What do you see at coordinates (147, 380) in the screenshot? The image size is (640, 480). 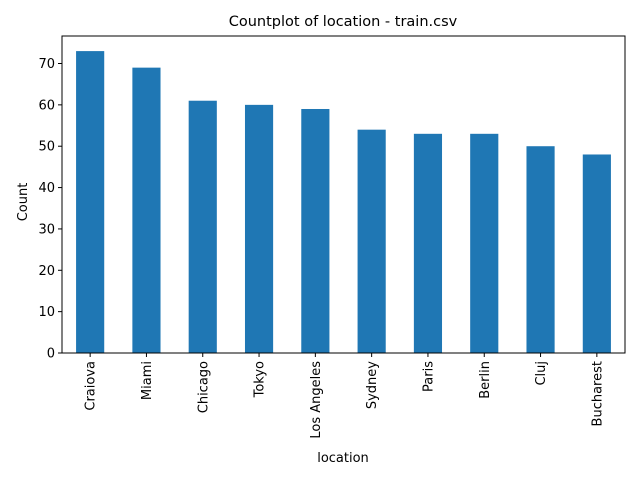 I see `x-tick-label-miami: Miami` at bounding box center [147, 380].